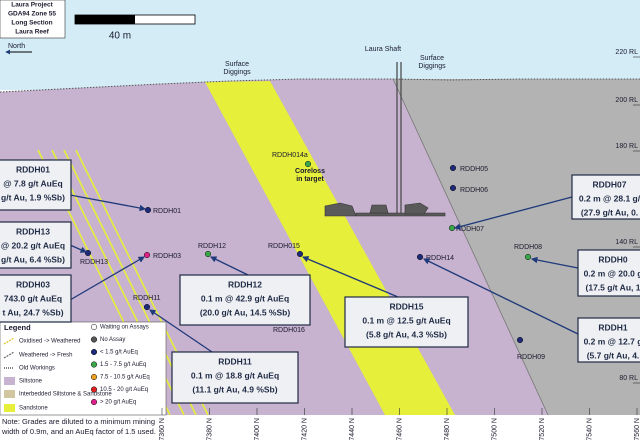 Image resolution: width=640 pixels, height=440 pixels. Describe the element at coordinates (124, 390) in the screenshot. I see `legend-assay: 10.5 - 20 g/t AuEq` at that location.